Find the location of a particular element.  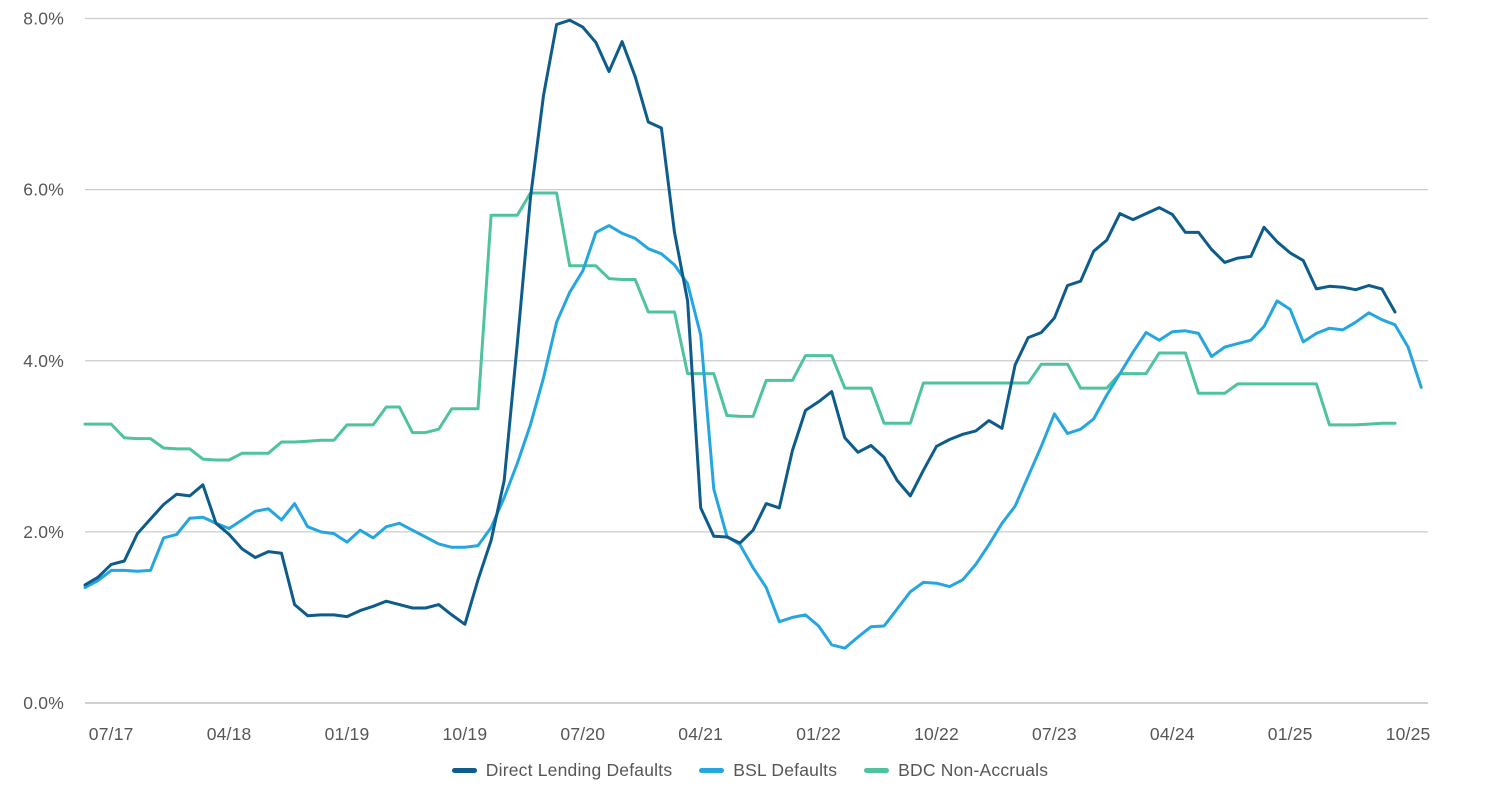

x-axis-label-01-22: 01/22 is located at coordinates (818, 734).